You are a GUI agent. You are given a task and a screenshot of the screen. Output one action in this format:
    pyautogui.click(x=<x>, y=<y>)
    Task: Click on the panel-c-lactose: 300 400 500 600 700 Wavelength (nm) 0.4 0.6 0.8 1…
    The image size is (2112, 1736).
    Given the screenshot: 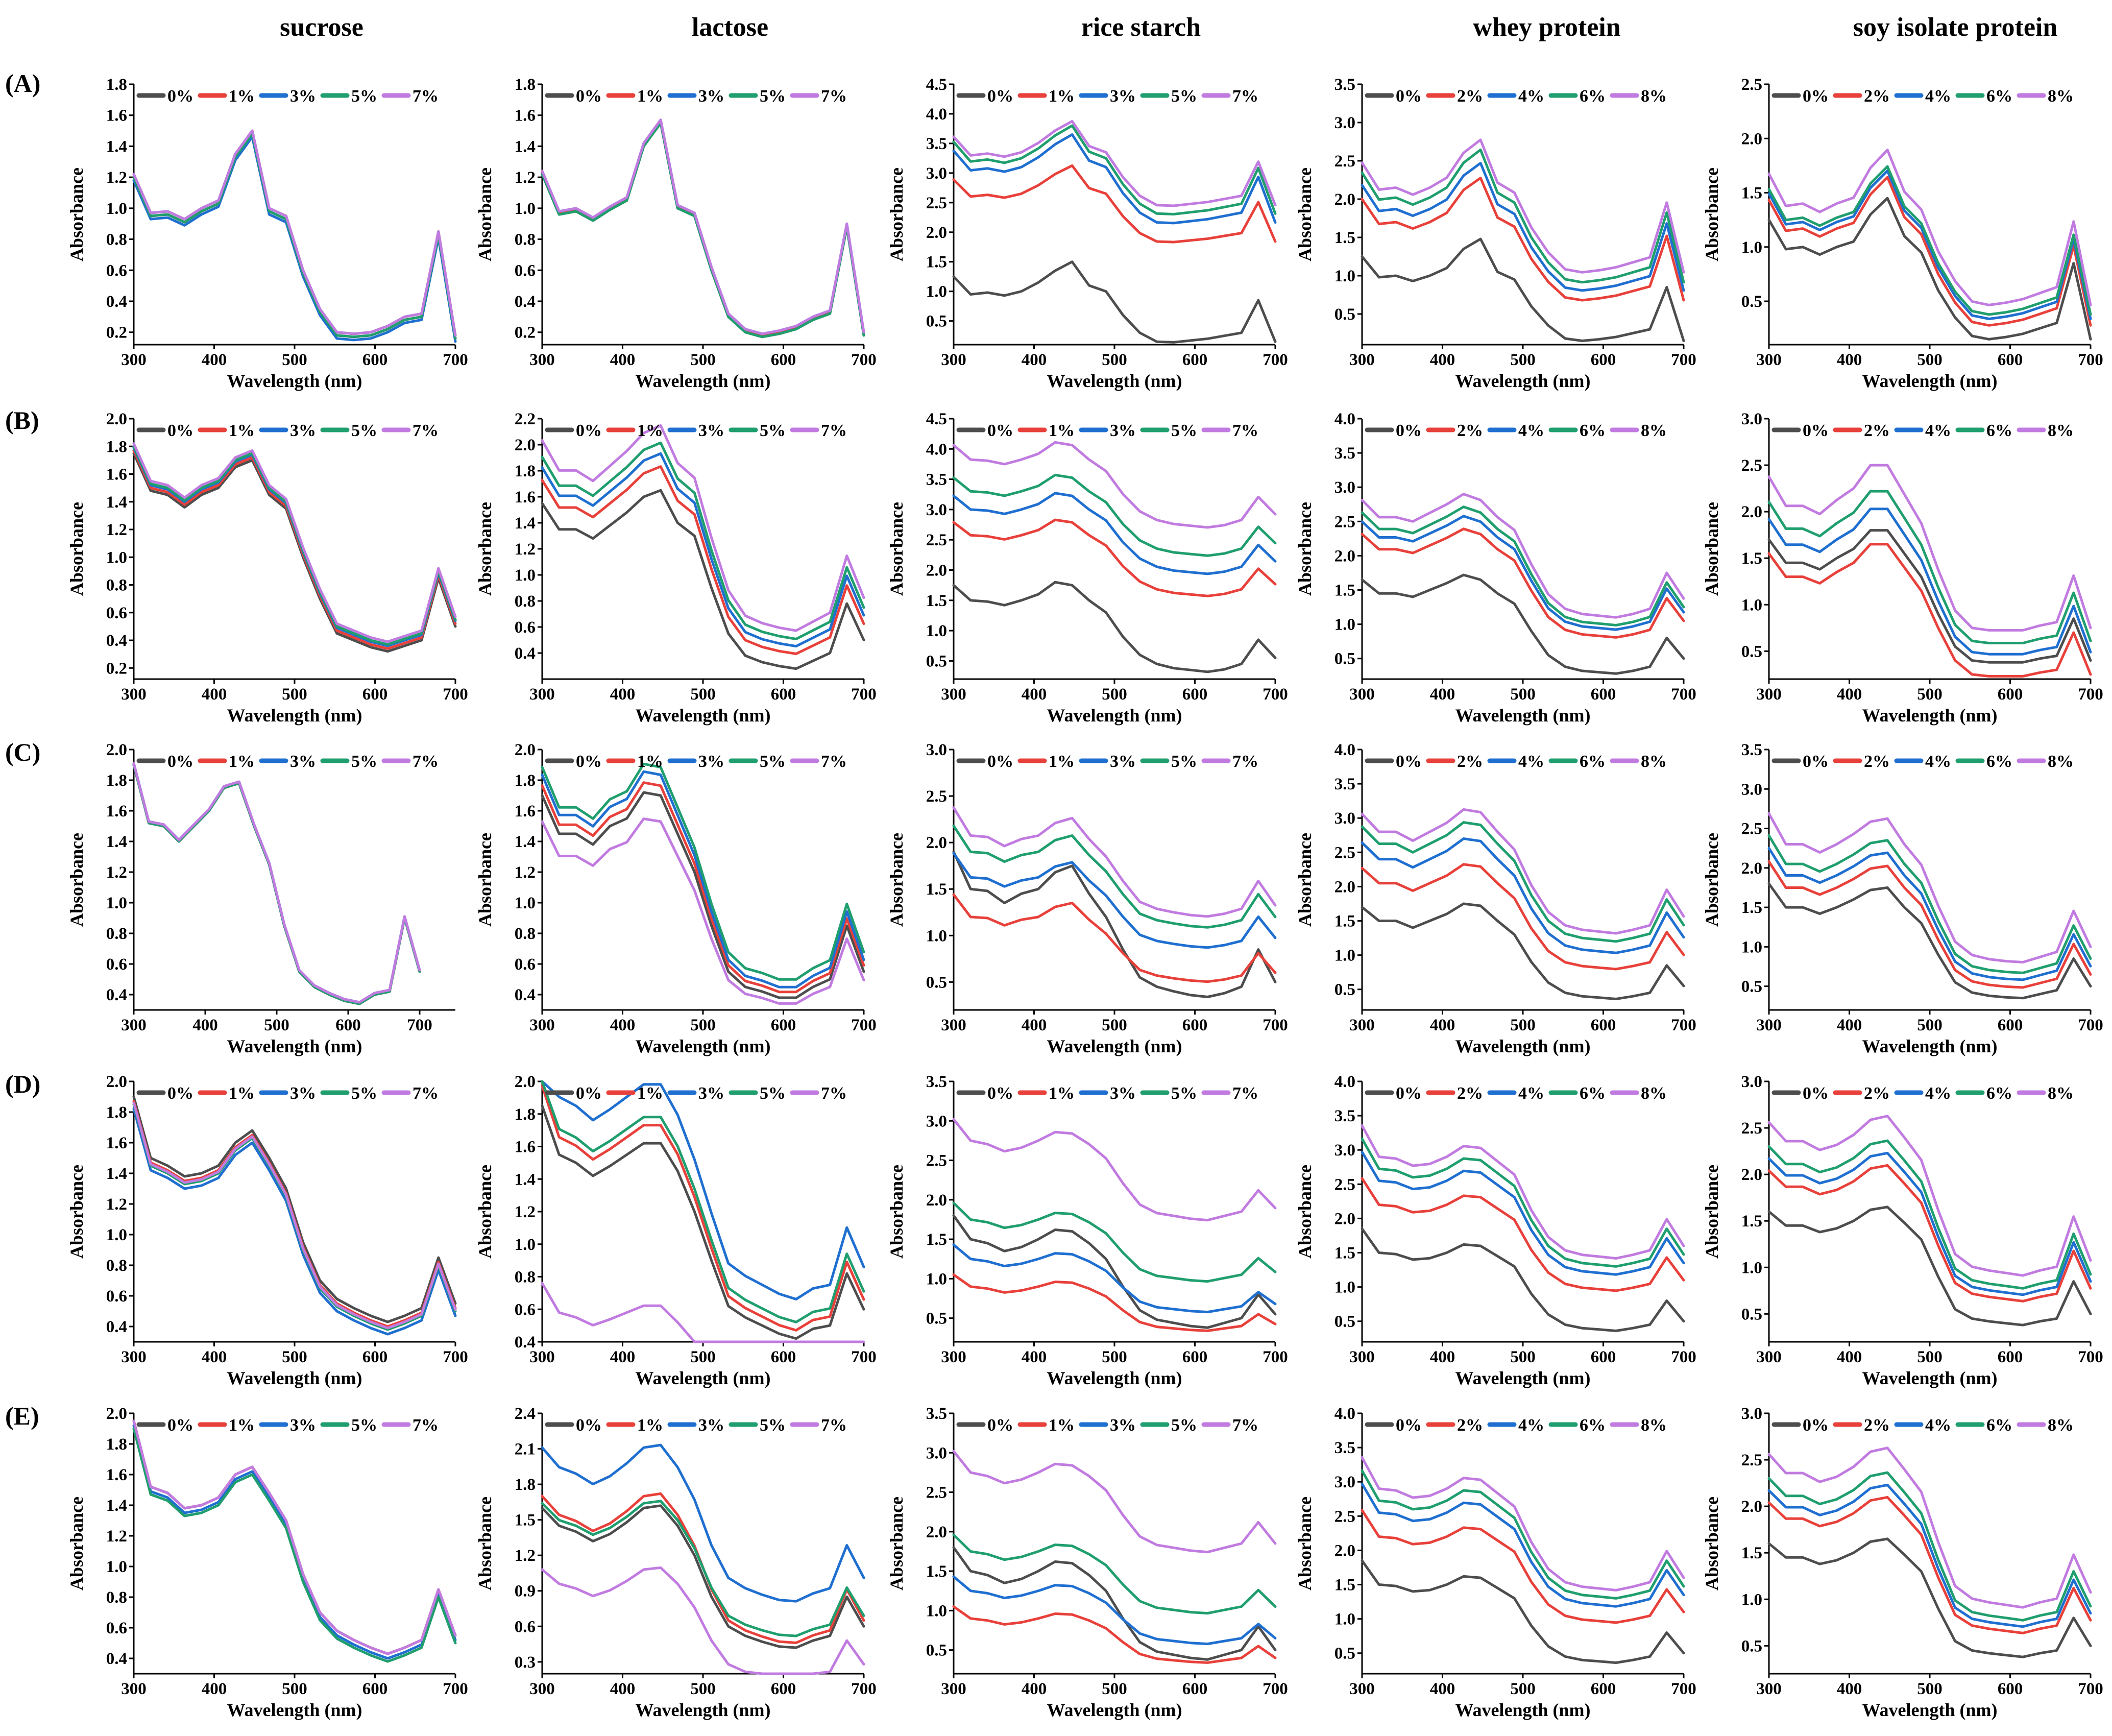 What is the action you would take?
    pyautogui.click(x=676, y=899)
    